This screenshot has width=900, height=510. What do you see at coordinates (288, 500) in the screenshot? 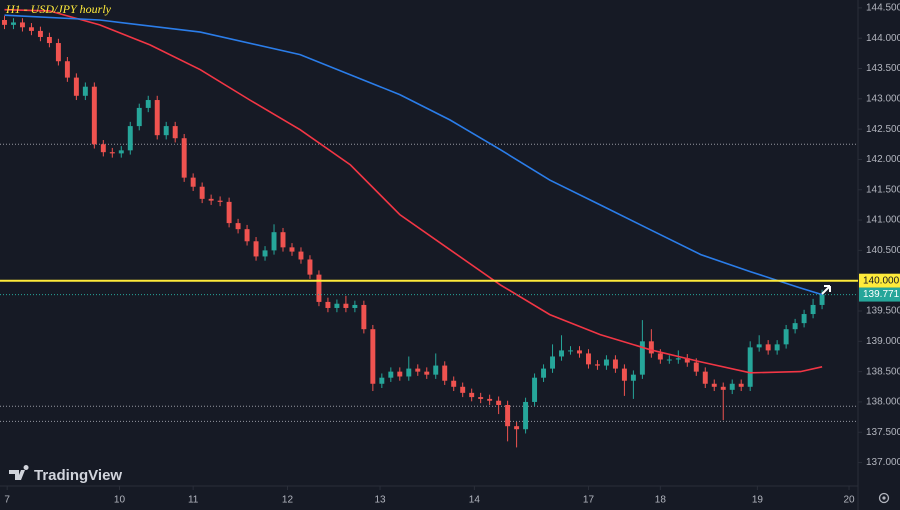
I see `x-tick-label: 12` at bounding box center [288, 500].